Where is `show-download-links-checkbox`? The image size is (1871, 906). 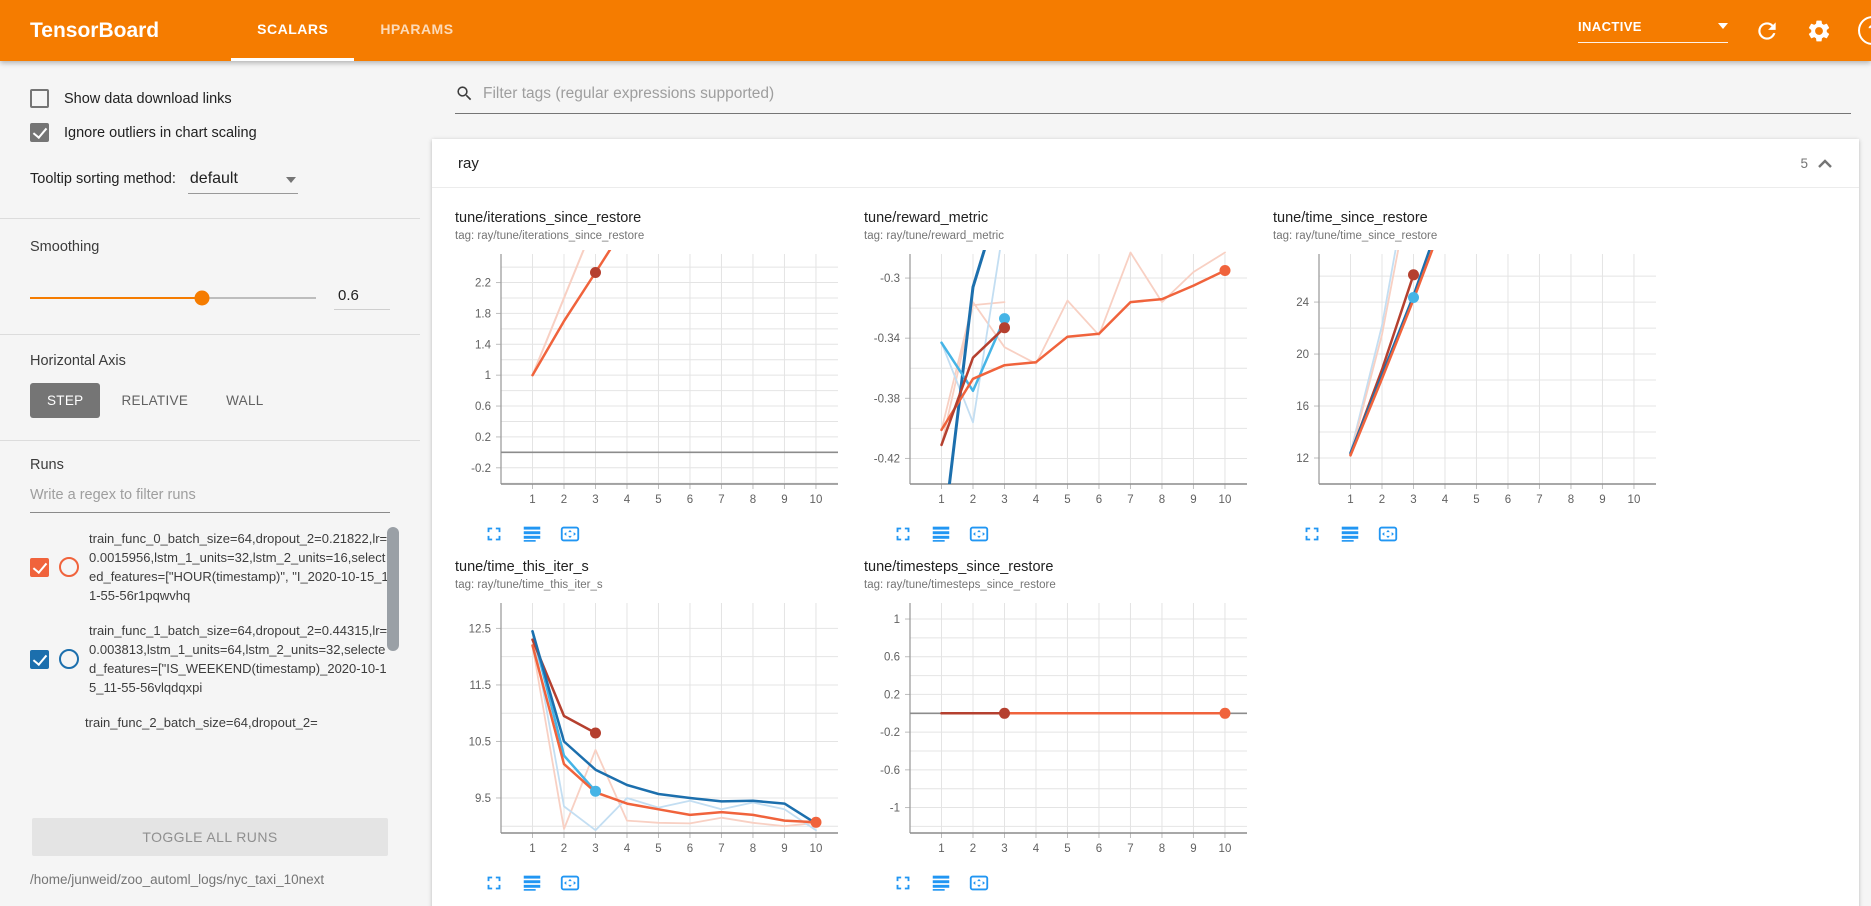 show-download-links-checkbox is located at coordinates (39, 98).